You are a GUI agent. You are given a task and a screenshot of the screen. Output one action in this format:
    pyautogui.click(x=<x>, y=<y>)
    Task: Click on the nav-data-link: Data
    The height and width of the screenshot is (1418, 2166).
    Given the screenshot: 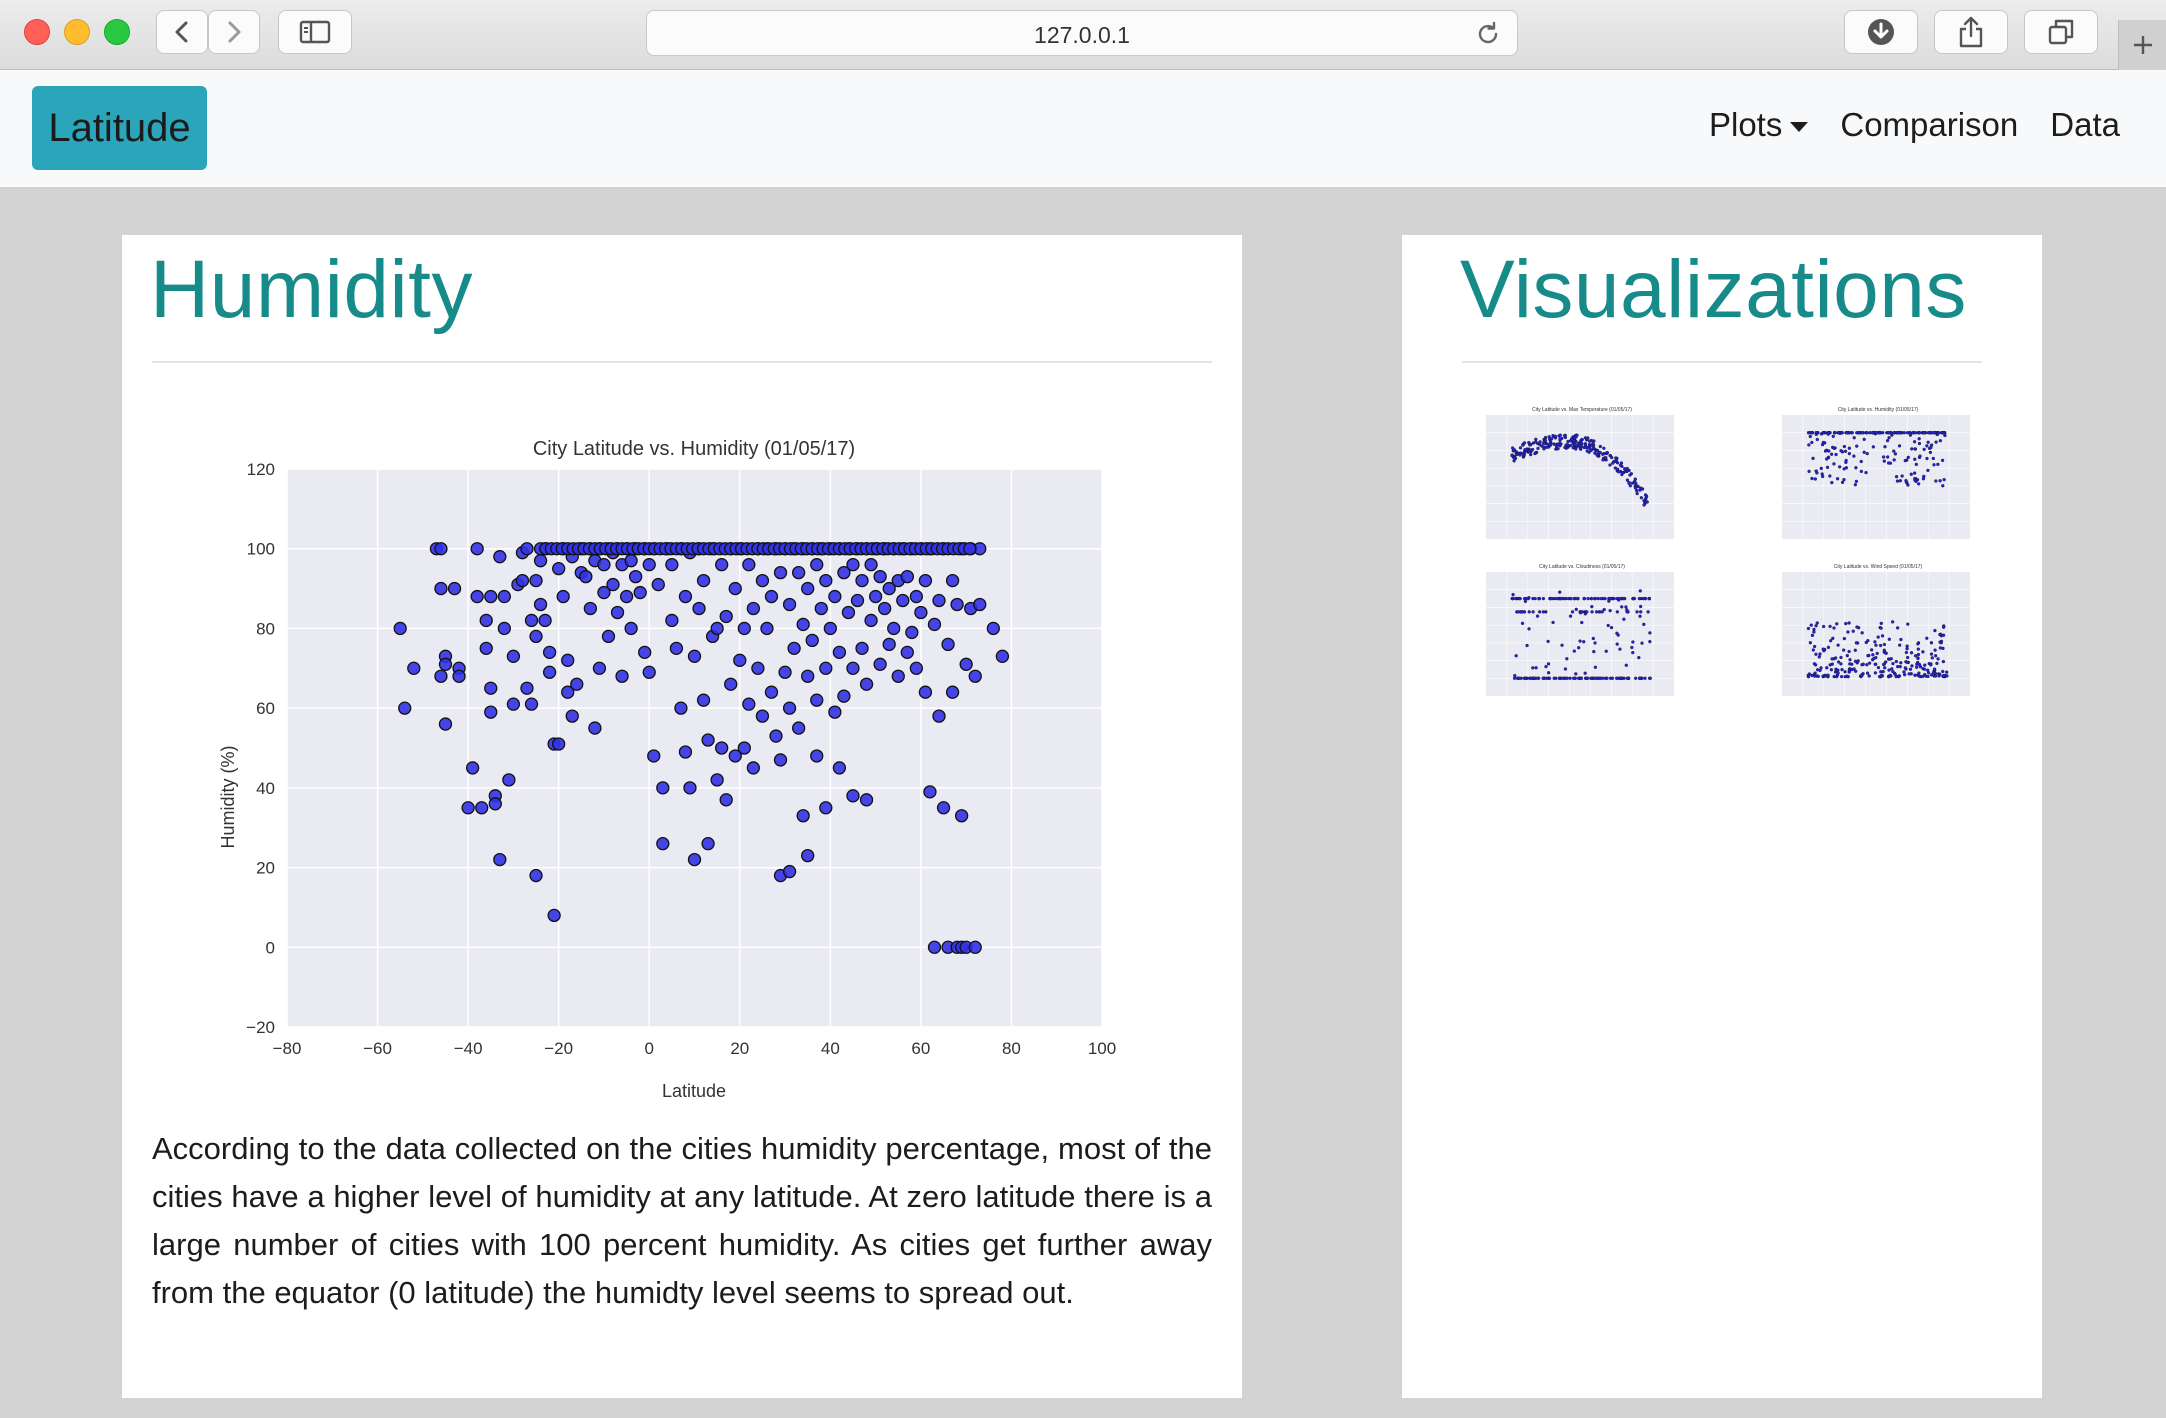 What is the action you would take?
    pyautogui.click(x=2085, y=124)
    